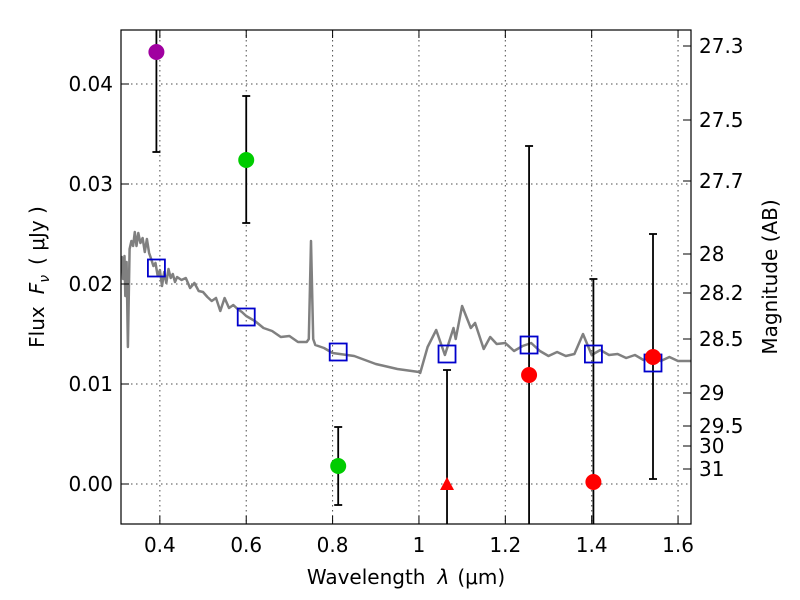 This screenshot has width=800, height=600. I want to click on y-tick-label: 0.01, so click(90, 384).